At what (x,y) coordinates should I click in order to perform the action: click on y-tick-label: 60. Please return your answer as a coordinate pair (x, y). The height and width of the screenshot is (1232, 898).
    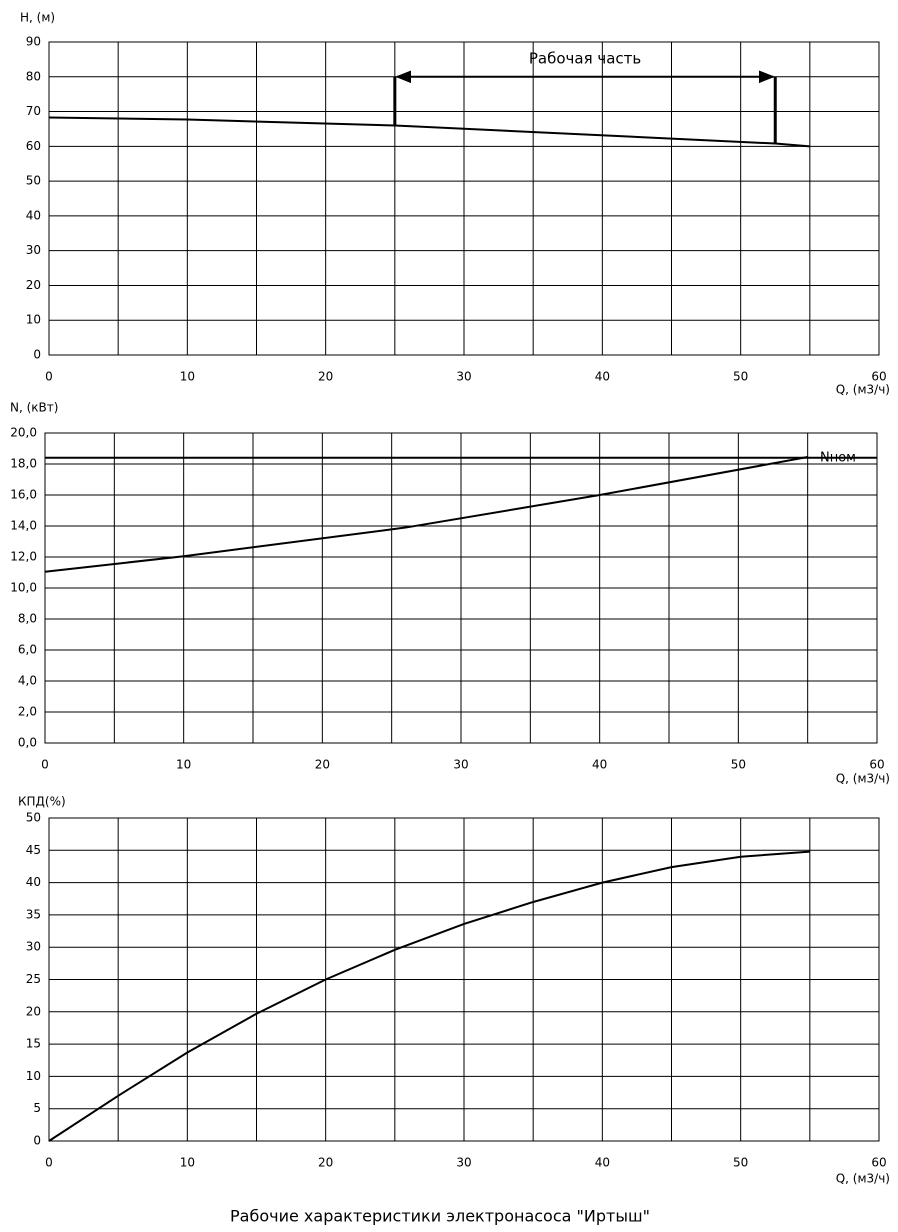
    Looking at the image, I should click on (33, 146).